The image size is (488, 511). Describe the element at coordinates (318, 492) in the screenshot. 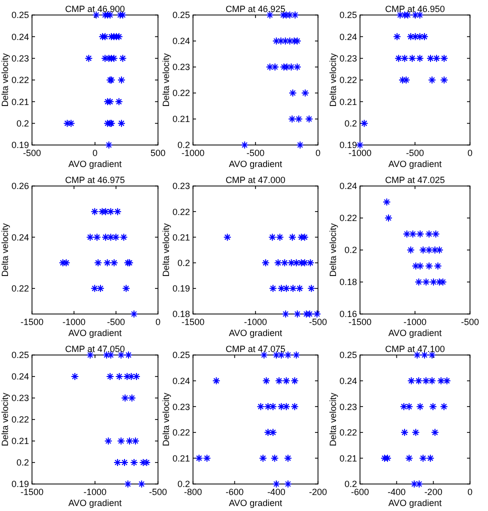

I see `x-tick-label: -200` at that location.